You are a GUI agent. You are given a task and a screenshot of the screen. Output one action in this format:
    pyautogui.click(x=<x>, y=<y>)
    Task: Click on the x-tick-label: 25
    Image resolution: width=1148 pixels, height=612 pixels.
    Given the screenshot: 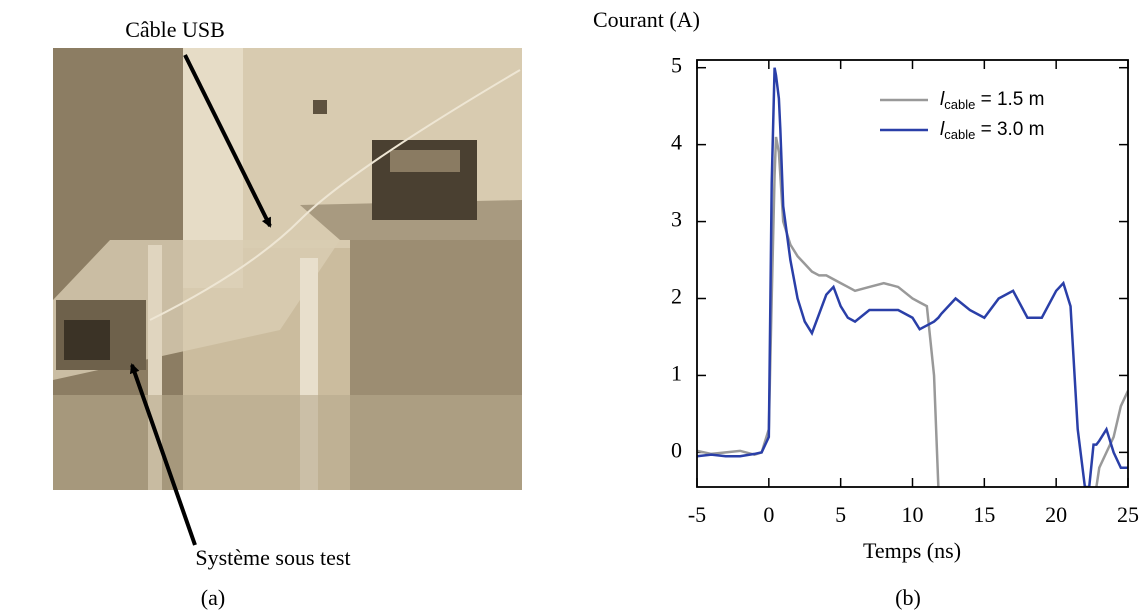 What is the action you would take?
    pyautogui.click(x=1128, y=514)
    